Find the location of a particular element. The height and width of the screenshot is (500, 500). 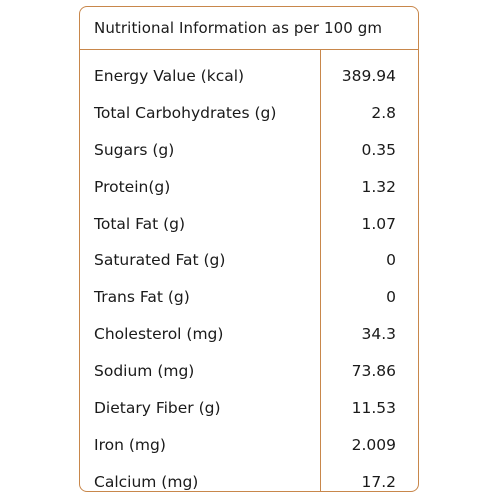

table-row: Sodium (mg) 73.86 is located at coordinates (249, 371).